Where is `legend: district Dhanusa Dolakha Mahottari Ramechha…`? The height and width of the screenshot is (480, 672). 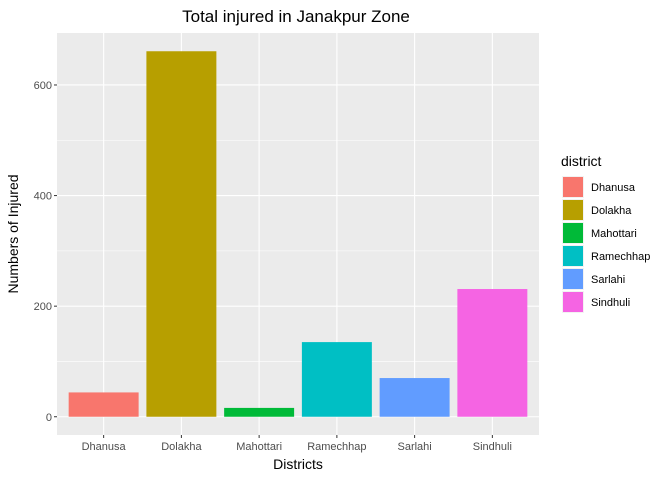 legend: district Dhanusa Dolakha Mahottari Ramechha… is located at coordinates (605, 233).